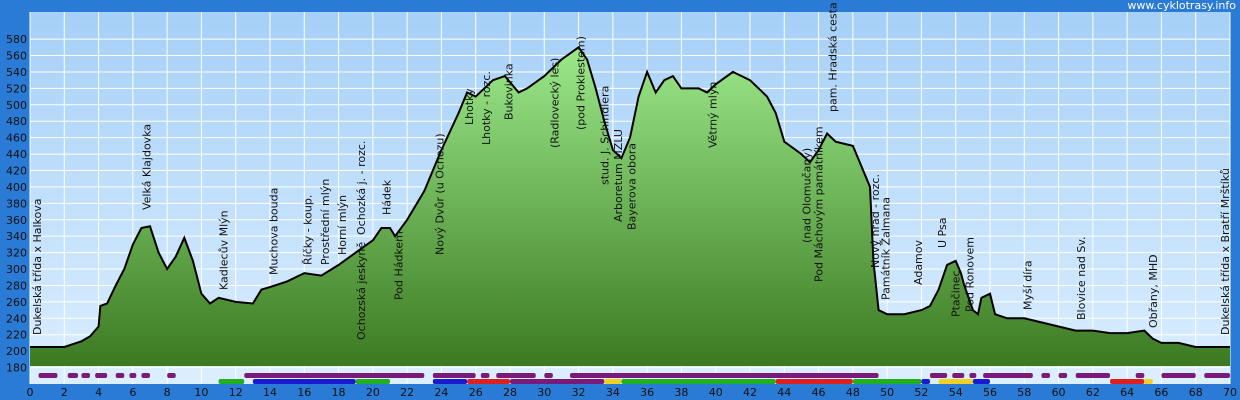 The height and width of the screenshot is (400, 1240). Describe the element at coordinates (37, 266) in the screenshot. I see `waypoint-label: Dukelská třída x Halkova` at that location.